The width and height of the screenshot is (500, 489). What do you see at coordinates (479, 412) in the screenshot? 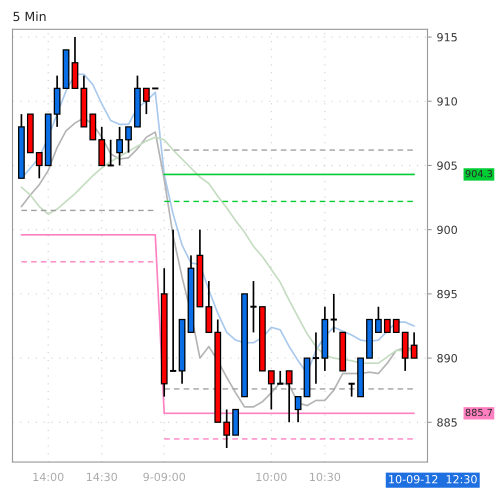
I see `text: 885.7` at bounding box center [479, 412].